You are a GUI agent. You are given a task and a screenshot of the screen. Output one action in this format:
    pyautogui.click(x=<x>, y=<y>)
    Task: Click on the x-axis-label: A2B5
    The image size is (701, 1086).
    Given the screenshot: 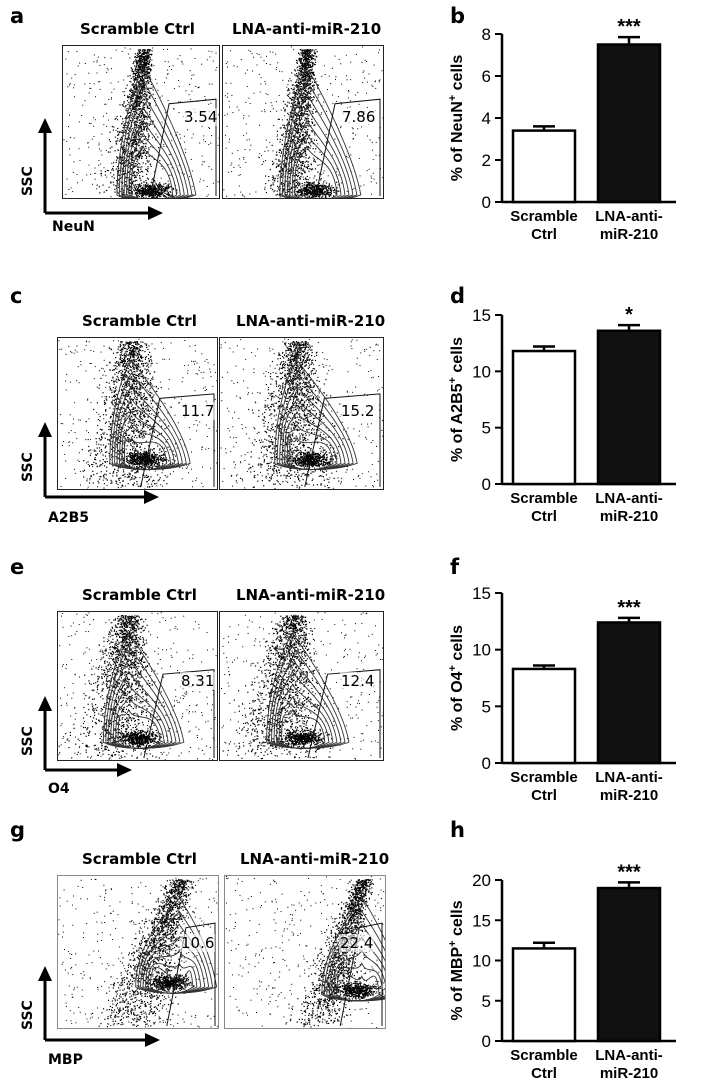 What is the action you would take?
    pyautogui.click(x=68, y=518)
    